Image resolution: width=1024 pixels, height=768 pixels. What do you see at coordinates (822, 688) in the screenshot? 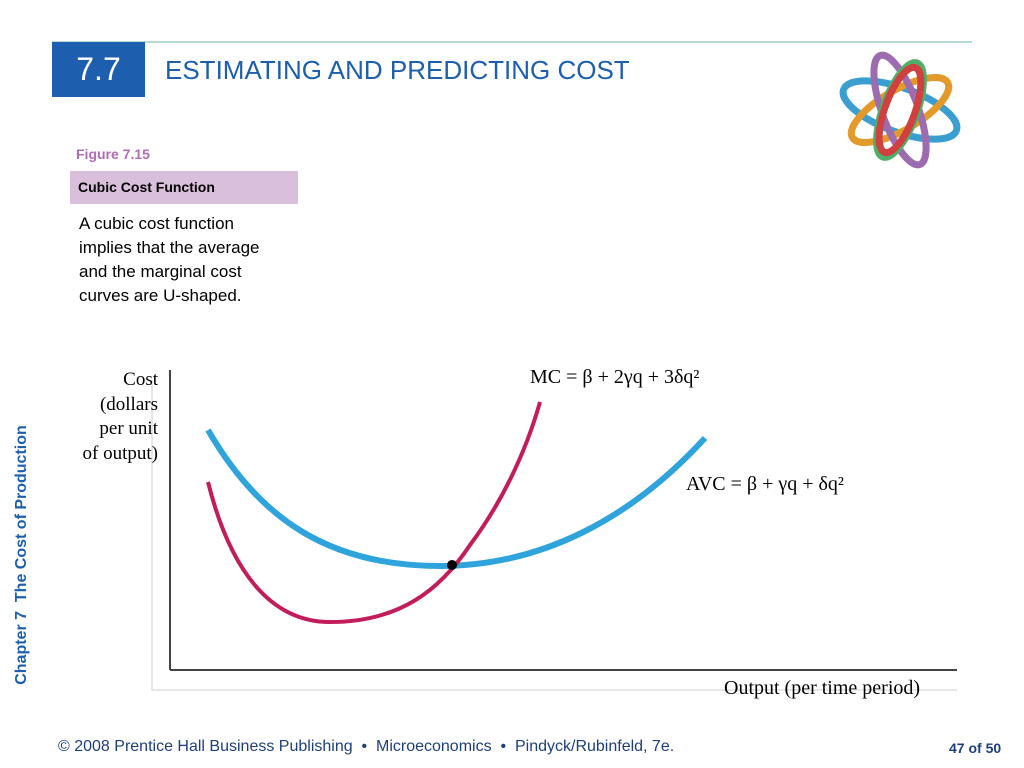
I see `x-axis-label: Output (per time period)` at bounding box center [822, 688].